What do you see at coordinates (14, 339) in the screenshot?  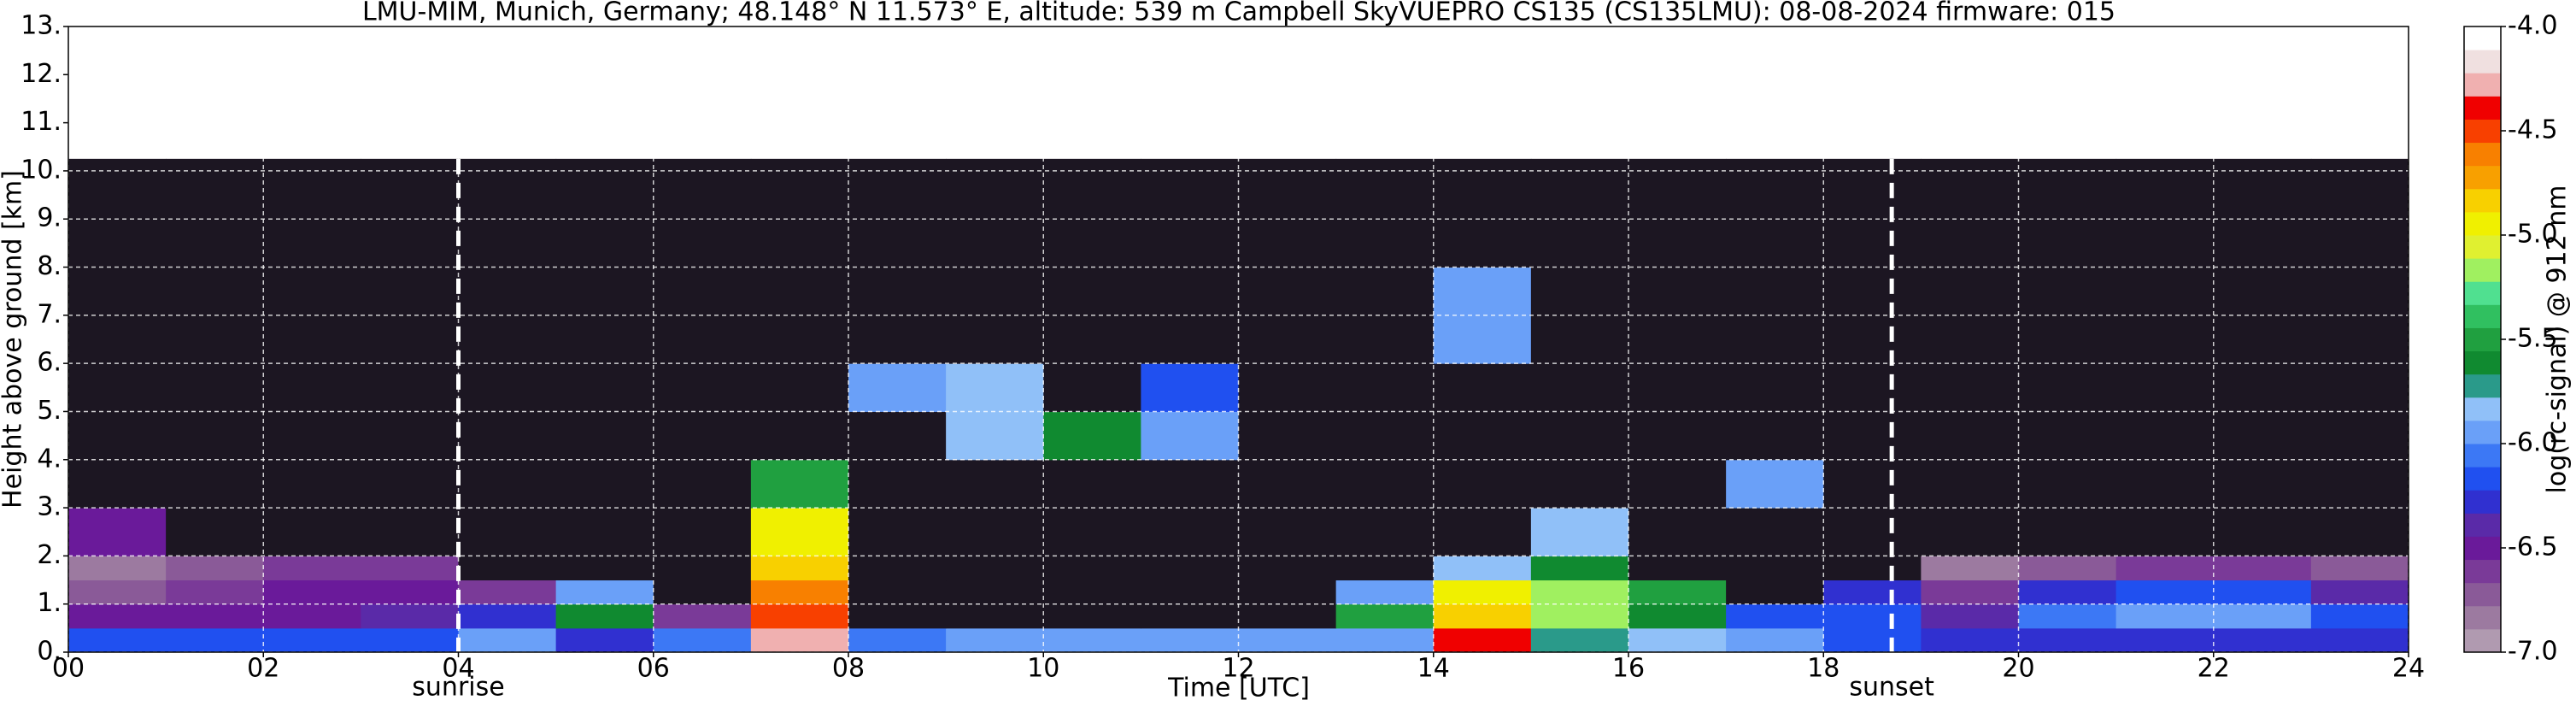 I see `y-axis-label: Height above ground [km]` at bounding box center [14, 339].